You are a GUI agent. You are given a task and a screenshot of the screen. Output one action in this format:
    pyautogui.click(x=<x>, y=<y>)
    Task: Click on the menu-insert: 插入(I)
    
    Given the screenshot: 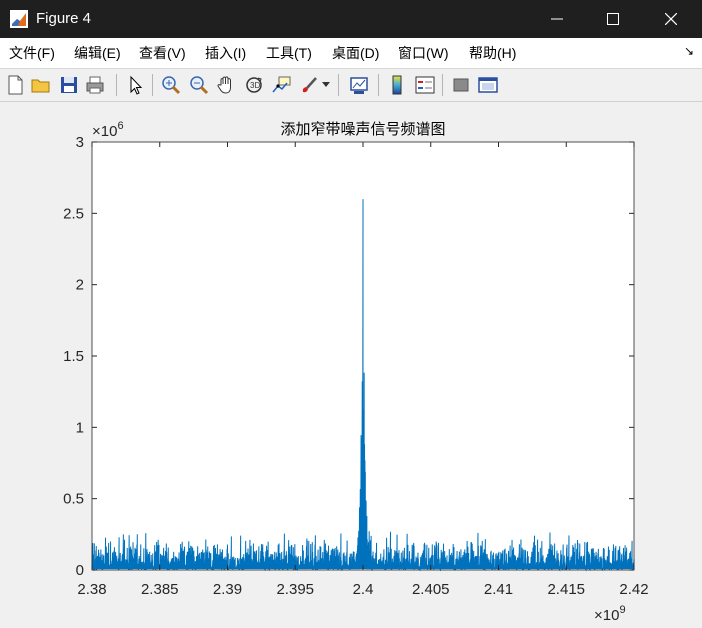 What is the action you would take?
    pyautogui.click(x=226, y=53)
    